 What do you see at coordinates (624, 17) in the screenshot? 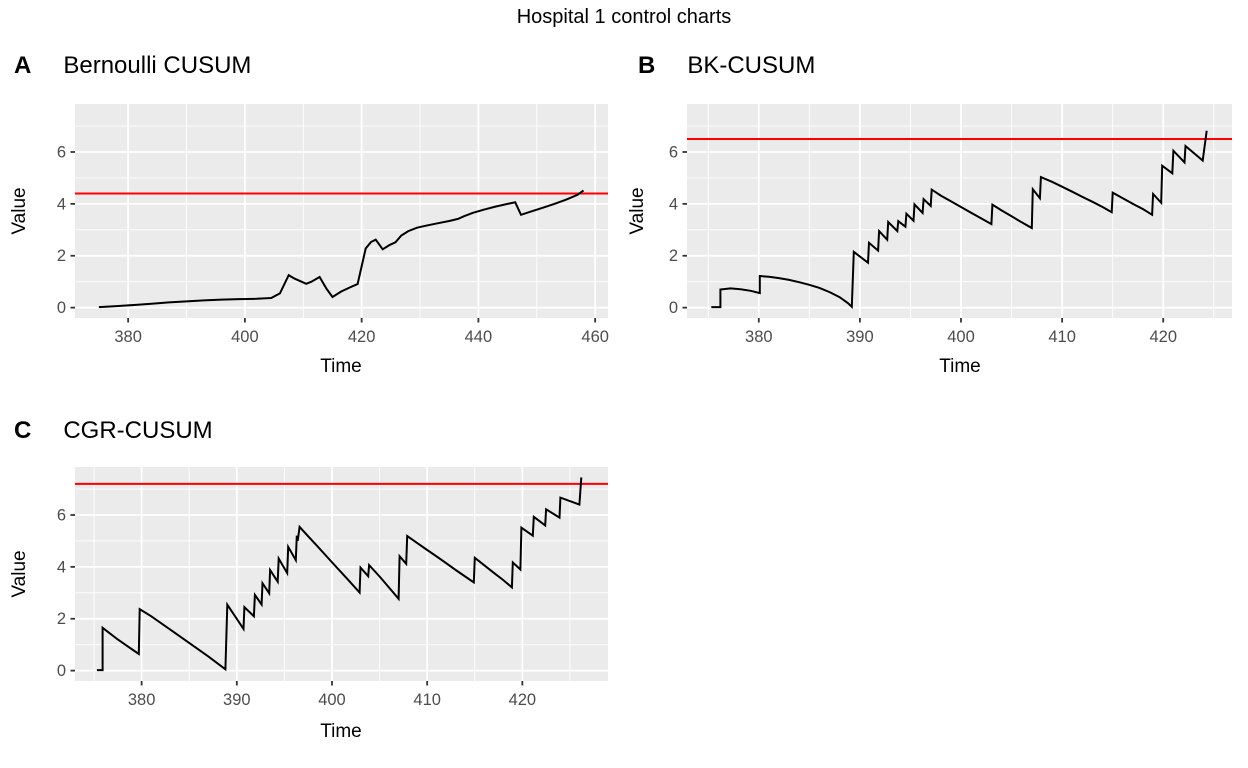
I see `figure-title: Hospital 1 control charts` at bounding box center [624, 17].